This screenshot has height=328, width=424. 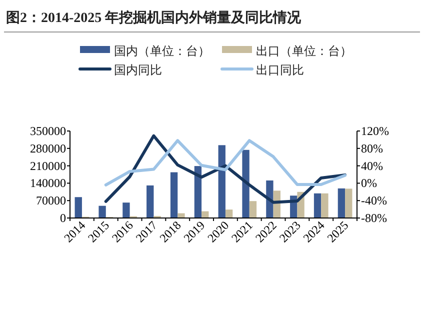 I want to click on y-tick-label: 280000, so click(x=48, y=148).